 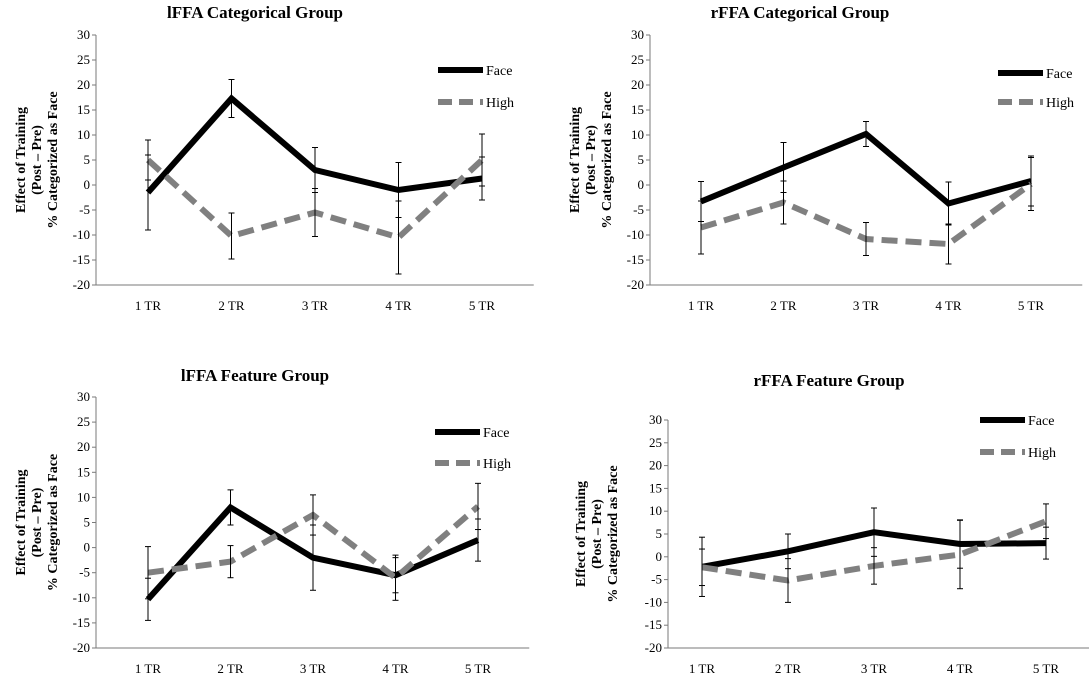 What do you see at coordinates (255, 375) in the screenshot?
I see `chart-title: lFFA Feature Group` at bounding box center [255, 375].